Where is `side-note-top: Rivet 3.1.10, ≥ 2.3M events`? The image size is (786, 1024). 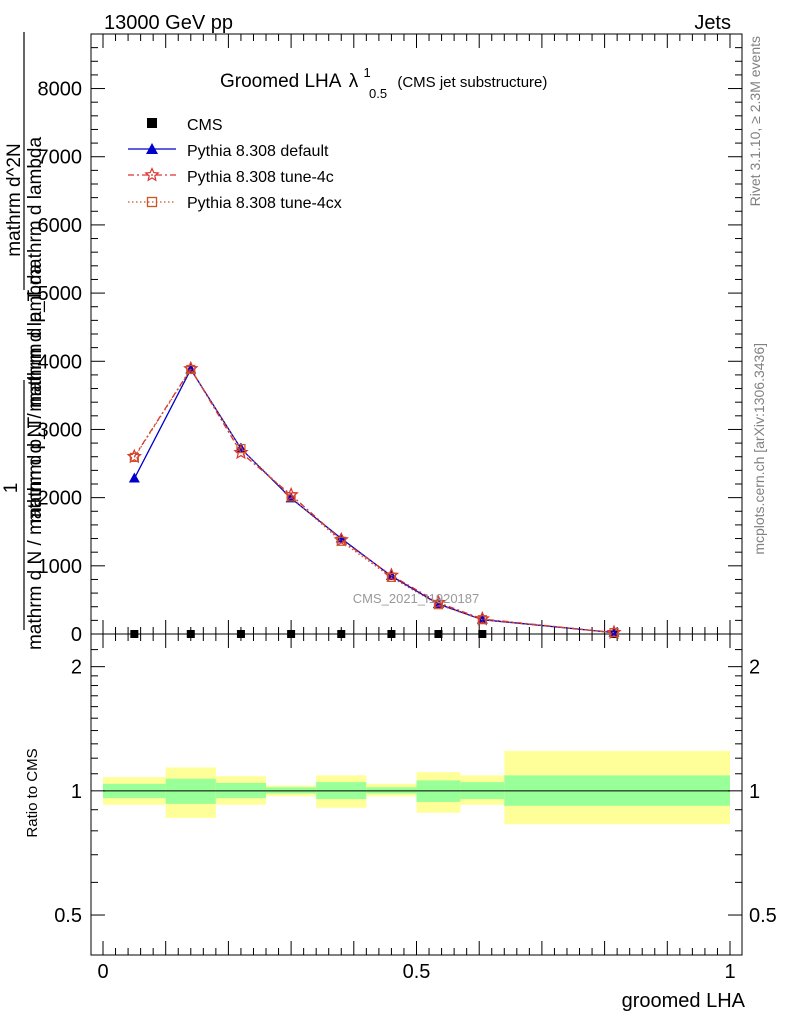 side-note-top: Rivet 3.1.10, ≥ 2.3M events is located at coordinates (755, 121).